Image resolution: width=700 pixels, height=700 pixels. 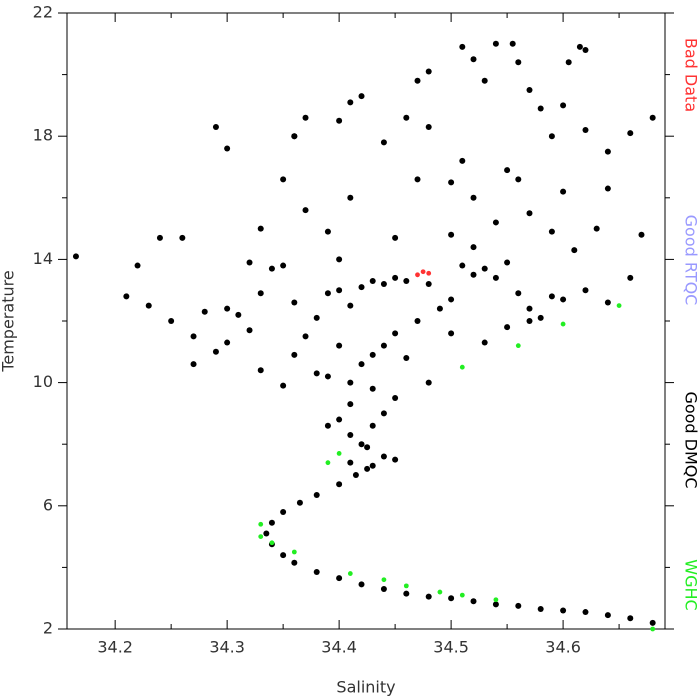 What do you see at coordinates (9, 321) in the screenshot?
I see `y-axis-title: Temperature` at bounding box center [9, 321].